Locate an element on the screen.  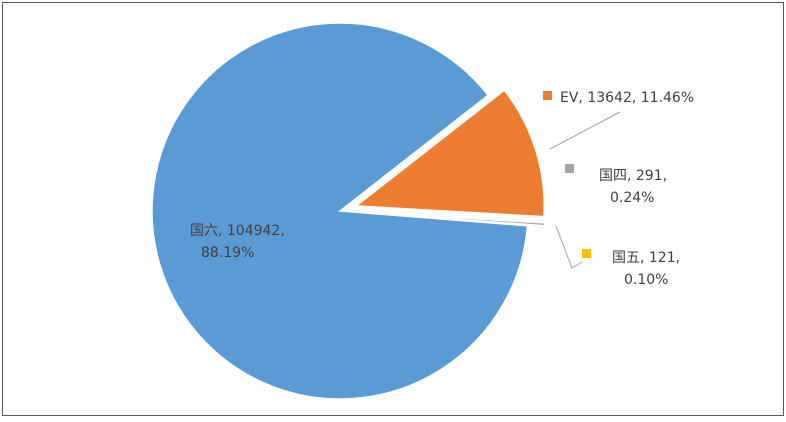
watermark: 专用汽车SPV 搜狐号@专用汽车 is located at coordinates (698, 394).